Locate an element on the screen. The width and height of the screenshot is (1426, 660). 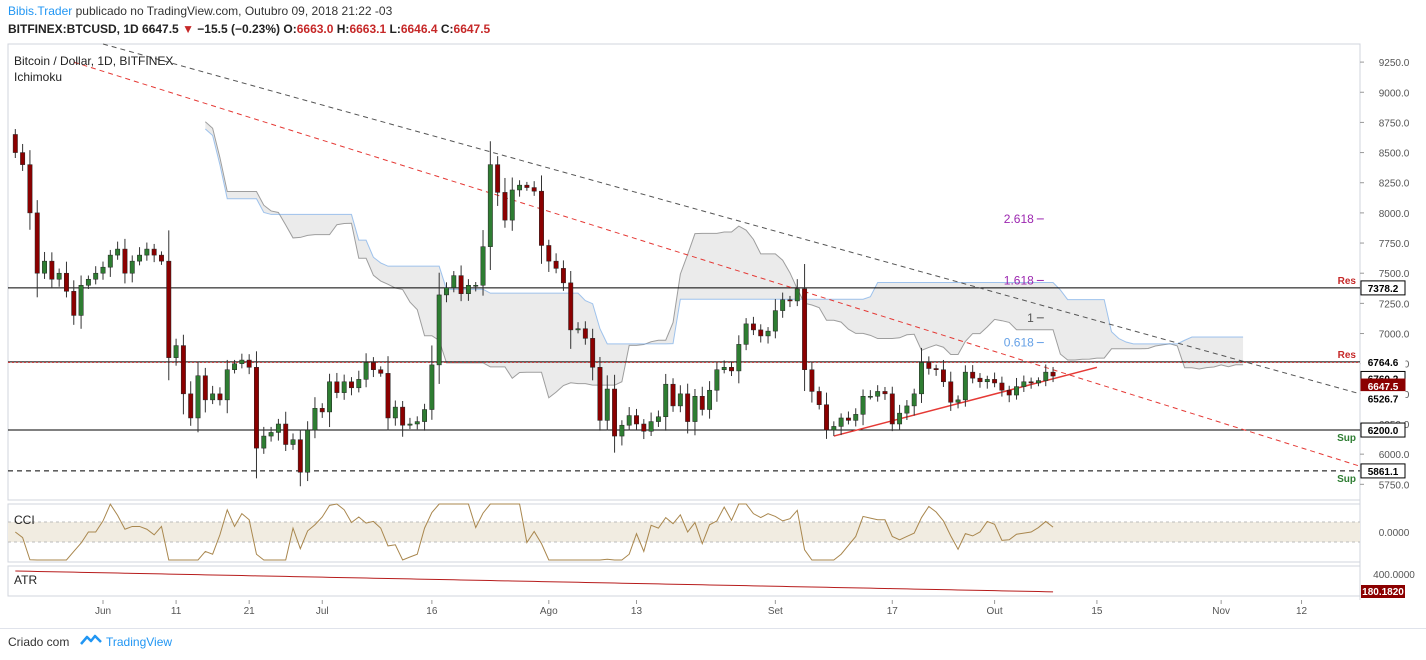
low-label: L: is located at coordinates (395, 29).